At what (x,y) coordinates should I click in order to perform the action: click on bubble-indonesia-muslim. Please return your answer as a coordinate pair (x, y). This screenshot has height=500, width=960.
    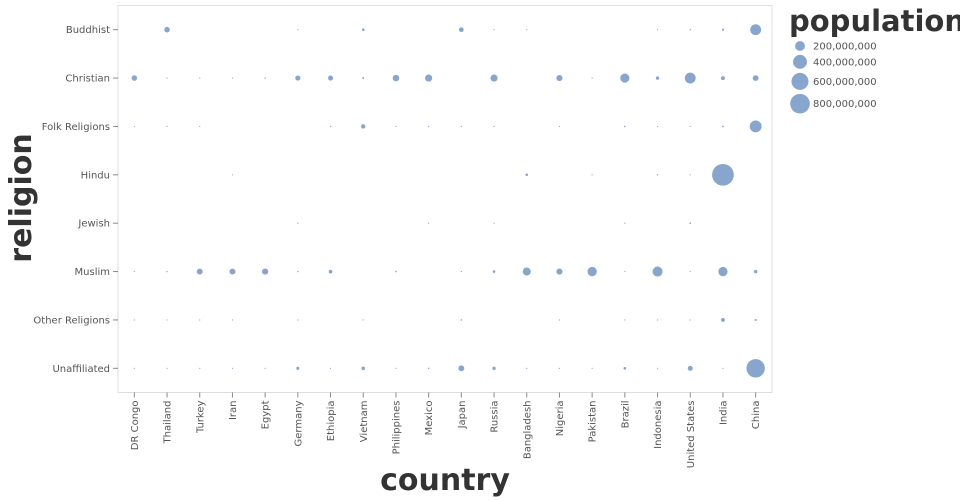
    Looking at the image, I should click on (657, 271).